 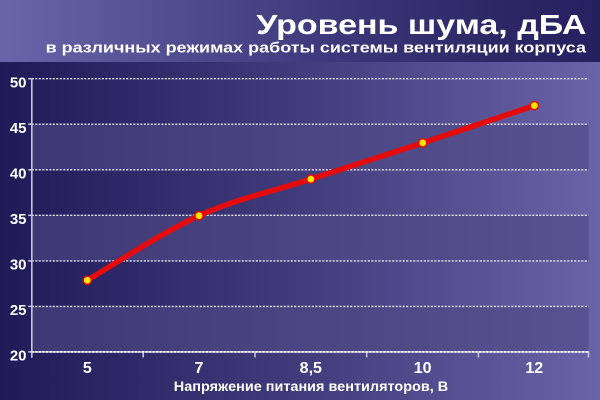 What do you see at coordinates (18, 356) in the screenshot?
I see `svg-text: 20` at bounding box center [18, 356].